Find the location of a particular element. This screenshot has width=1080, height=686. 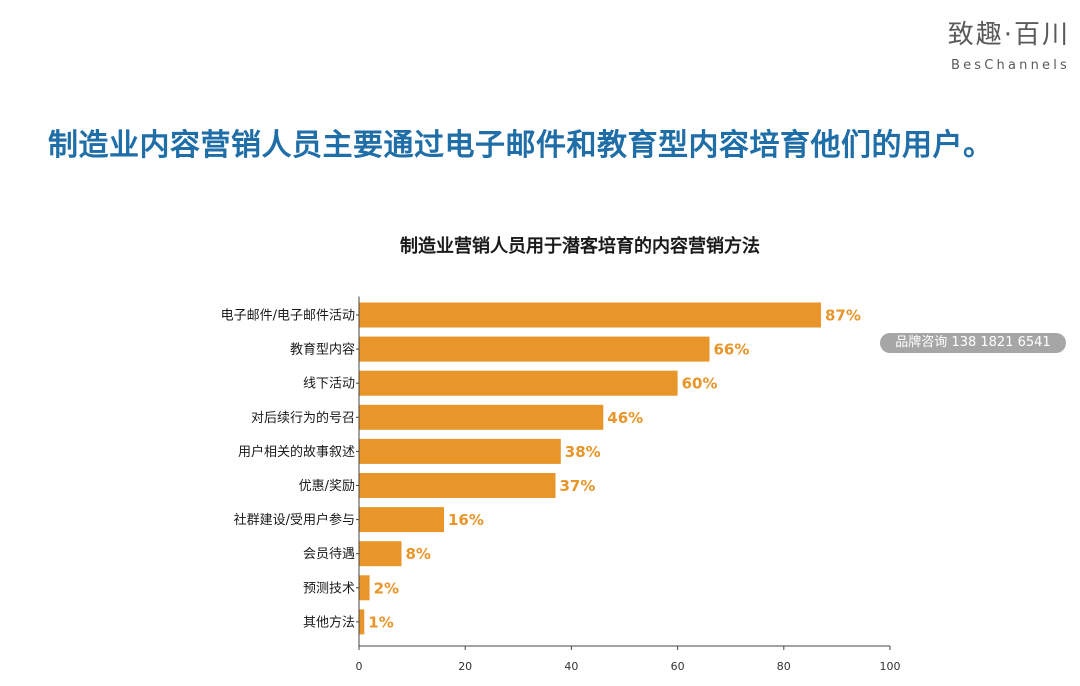

brand-name-en: BesChannels is located at coordinates (1010, 65).